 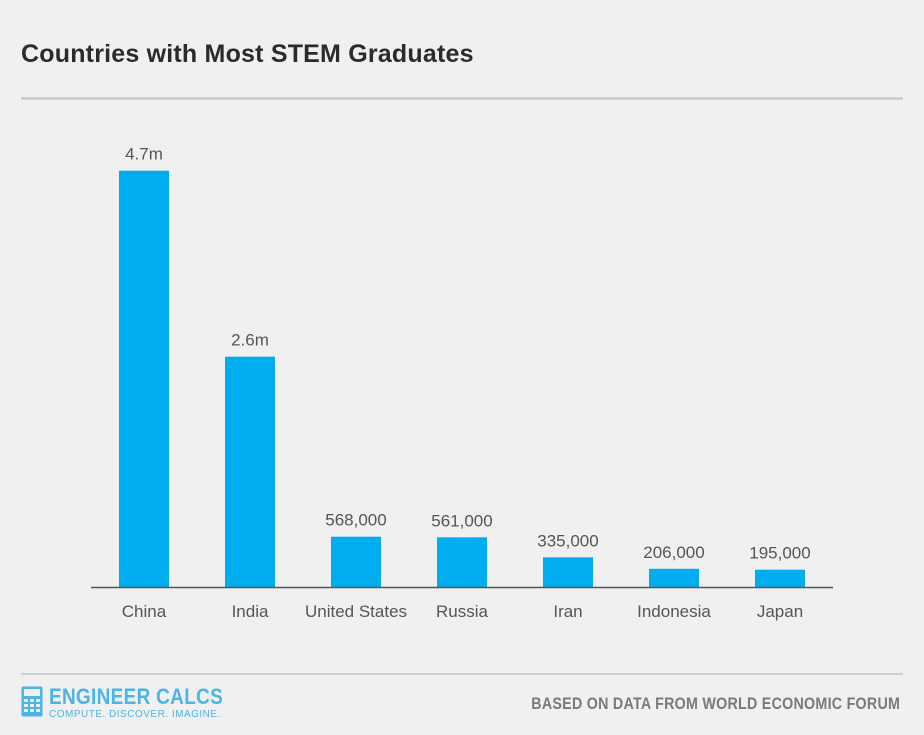 I want to click on footer-divider, so click(x=462, y=674).